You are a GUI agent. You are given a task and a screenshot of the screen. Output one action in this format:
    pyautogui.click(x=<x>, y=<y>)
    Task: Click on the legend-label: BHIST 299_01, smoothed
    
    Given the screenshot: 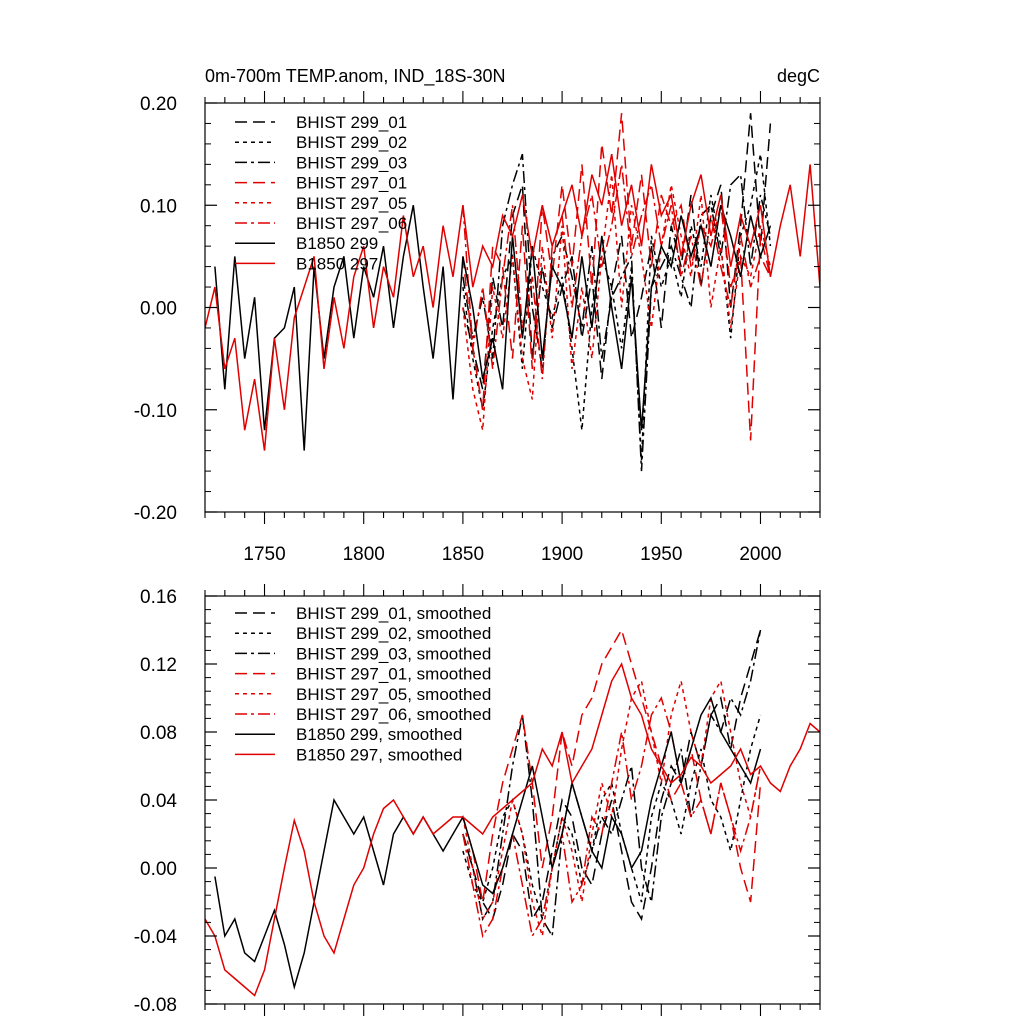 What is the action you would take?
    pyautogui.click(x=393, y=613)
    